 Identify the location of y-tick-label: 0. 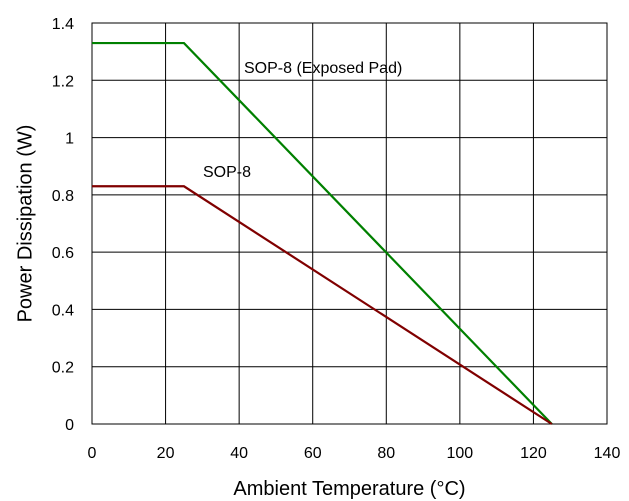
(69, 425).